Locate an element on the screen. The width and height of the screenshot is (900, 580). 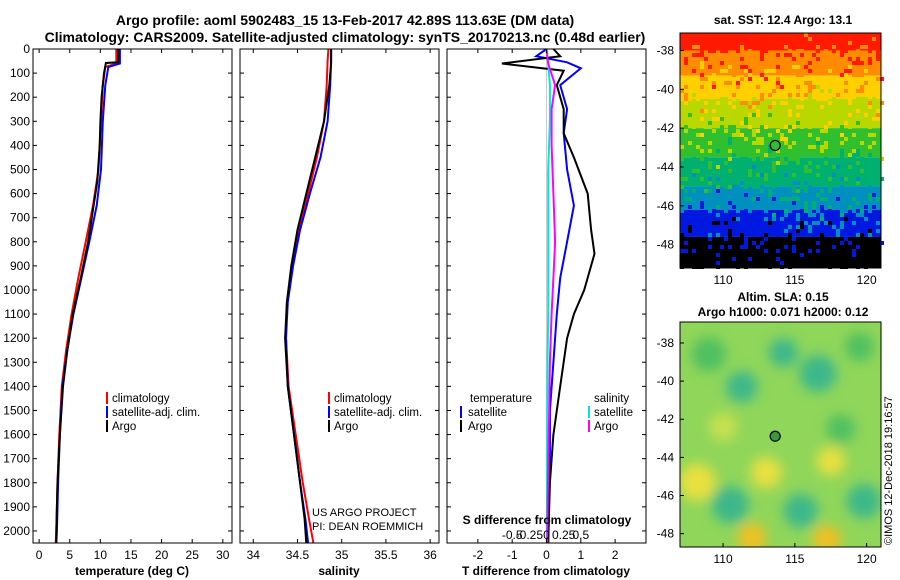
credit-line1: US ARGO PROJECT is located at coordinates (364, 513).